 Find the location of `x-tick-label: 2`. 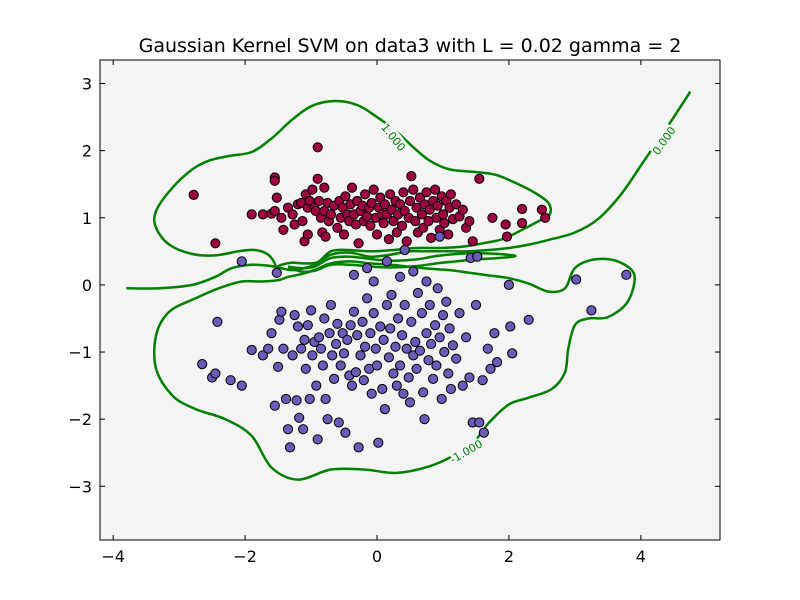

x-tick-label: 2 is located at coordinates (509, 556).